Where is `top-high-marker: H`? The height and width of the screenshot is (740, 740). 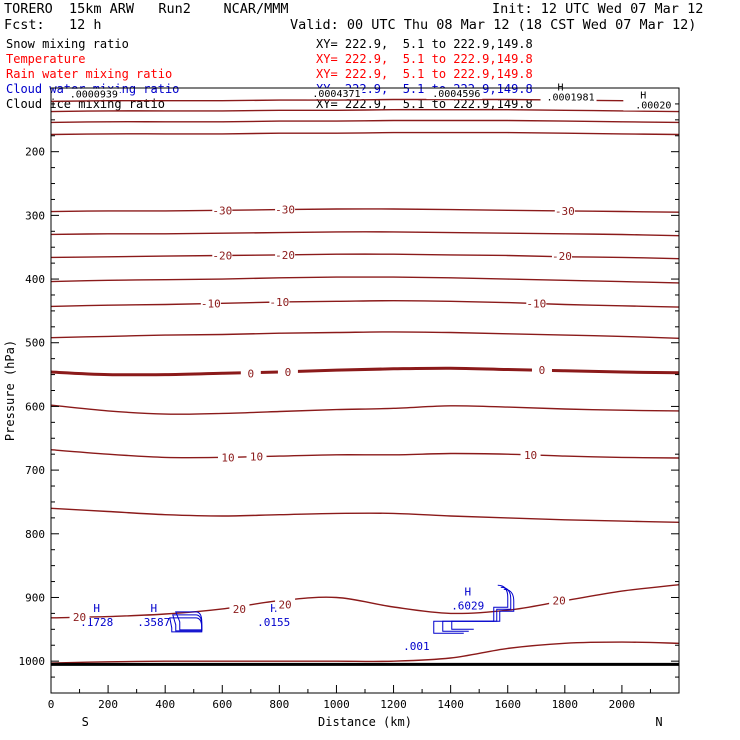 top-high-marker: H is located at coordinates (643, 96).